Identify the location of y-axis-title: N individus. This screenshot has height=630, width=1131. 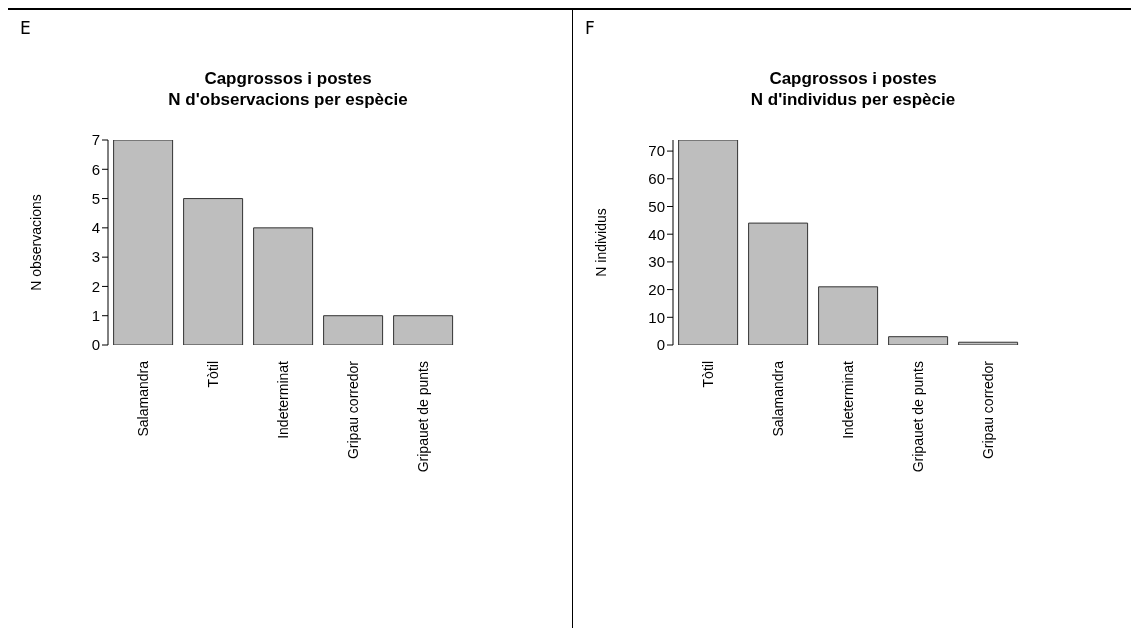
(600, 242).